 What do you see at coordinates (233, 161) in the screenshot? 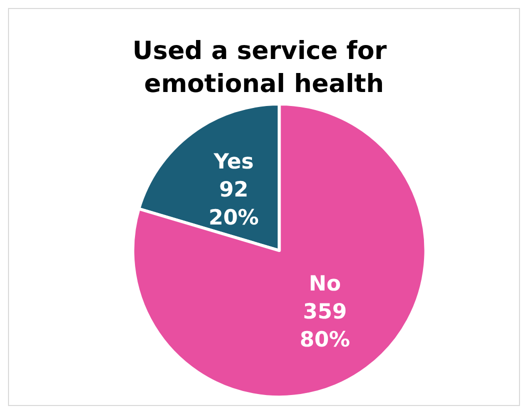
I see `slice-label: Yes` at bounding box center [233, 161].